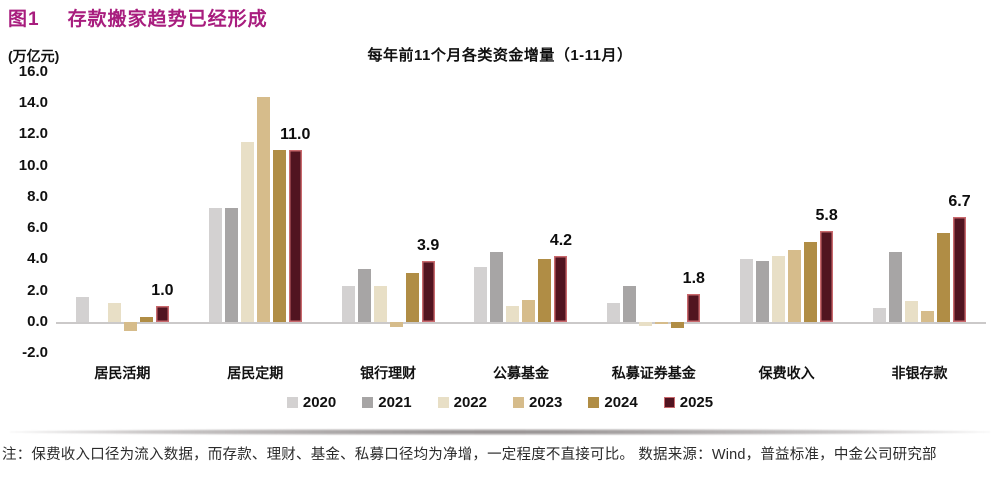 The height and width of the screenshot is (502, 1000). What do you see at coordinates (390, 226) in the screenshot?
I see `bar-group: 3.9 银行理财` at bounding box center [390, 226].